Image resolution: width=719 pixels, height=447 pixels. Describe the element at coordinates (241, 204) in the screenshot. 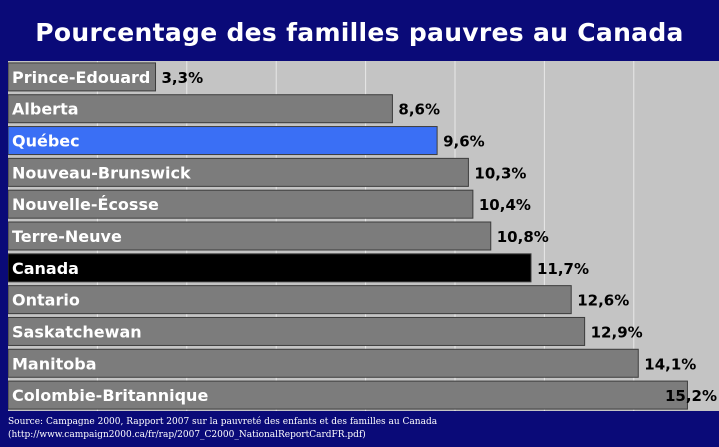

I see `bar-nouvelle-écosse` at that location.